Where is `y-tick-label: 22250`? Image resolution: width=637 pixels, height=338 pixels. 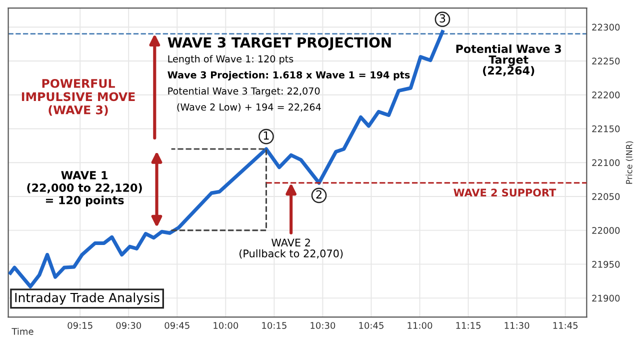
y-tick-label: 22250 is located at coordinates (606, 61).